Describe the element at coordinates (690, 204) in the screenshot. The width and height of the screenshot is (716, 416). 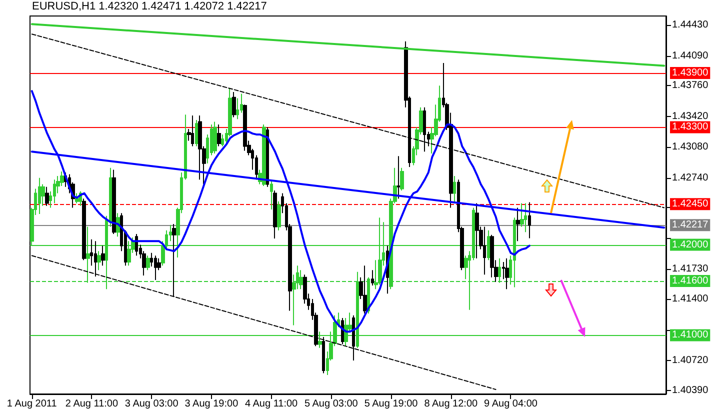
I see `ref-line-label: 1.42450` at that location.